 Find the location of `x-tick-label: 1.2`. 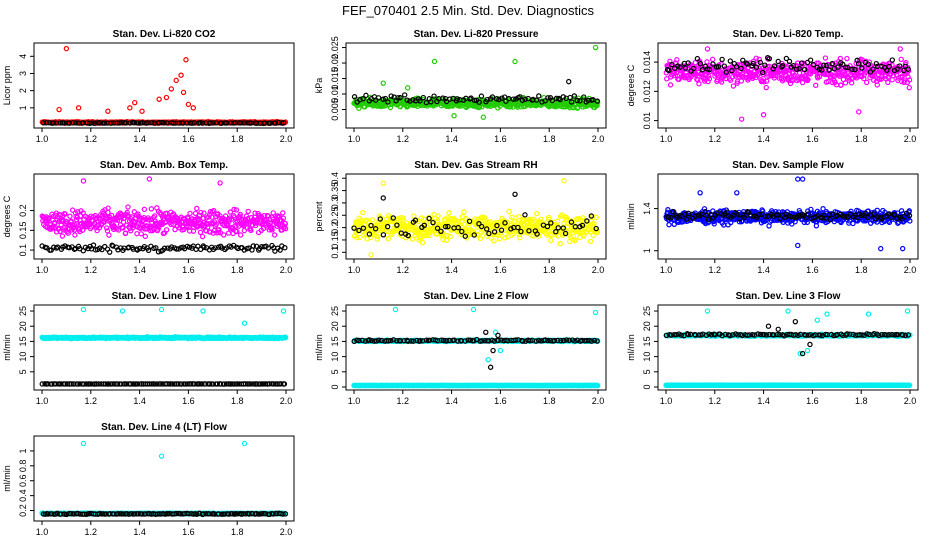

x-tick-label: 1.2 is located at coordinates (403, 270).